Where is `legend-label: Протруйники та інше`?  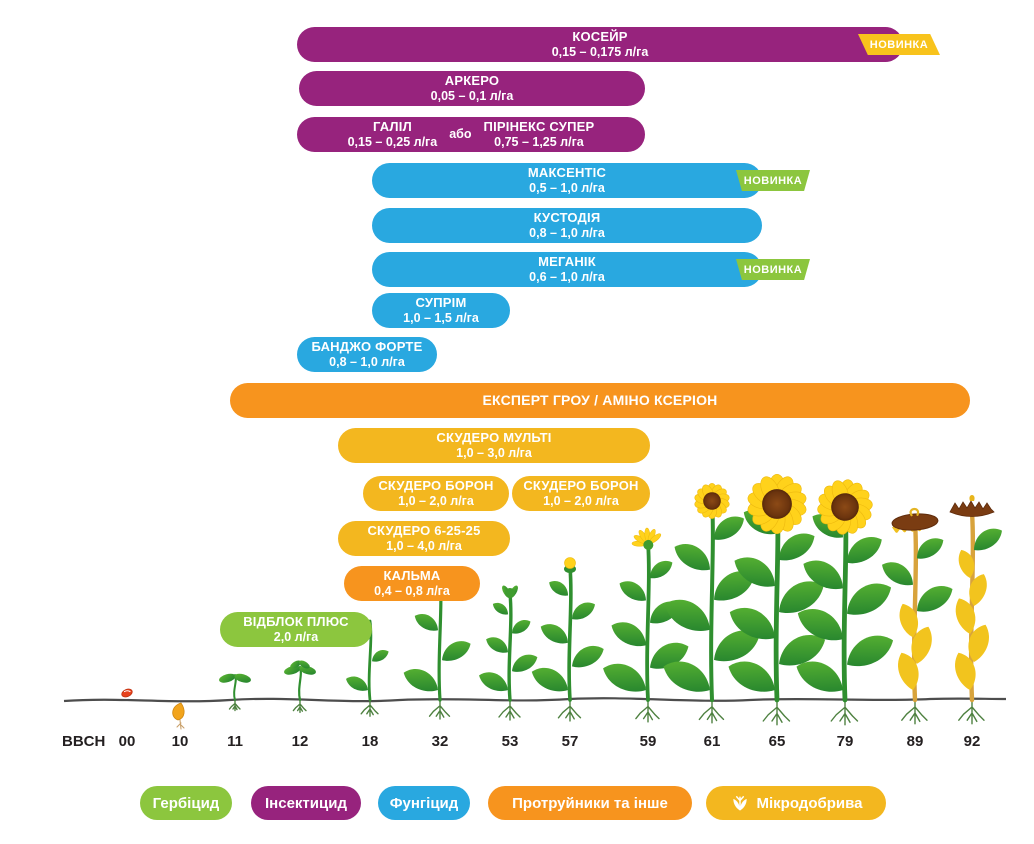 legend-label: Протруйники та інше is located at coordinates (590, 803).